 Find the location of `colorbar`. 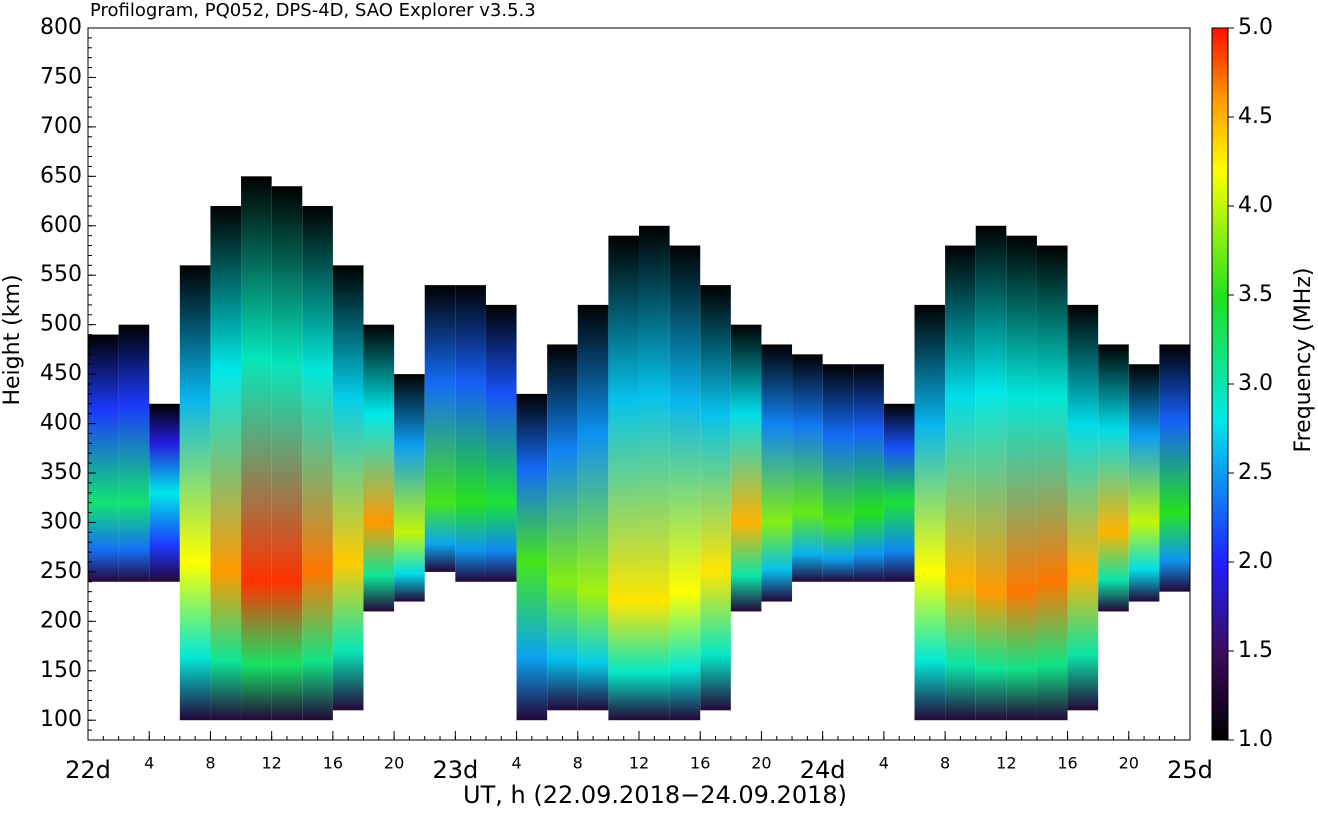

colorbar is located at coordinates (1220, 384).